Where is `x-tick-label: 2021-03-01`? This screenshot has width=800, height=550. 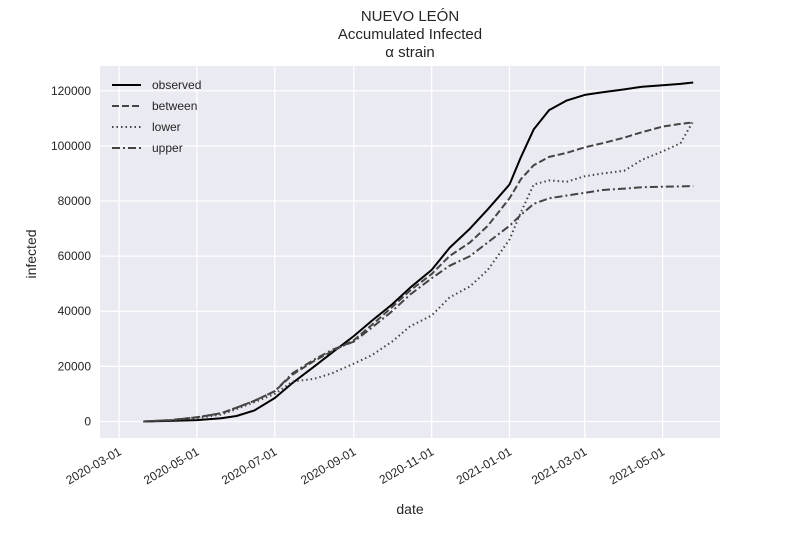
x-tick-label: 2021-03-01 is located at coordinates (559, 465).